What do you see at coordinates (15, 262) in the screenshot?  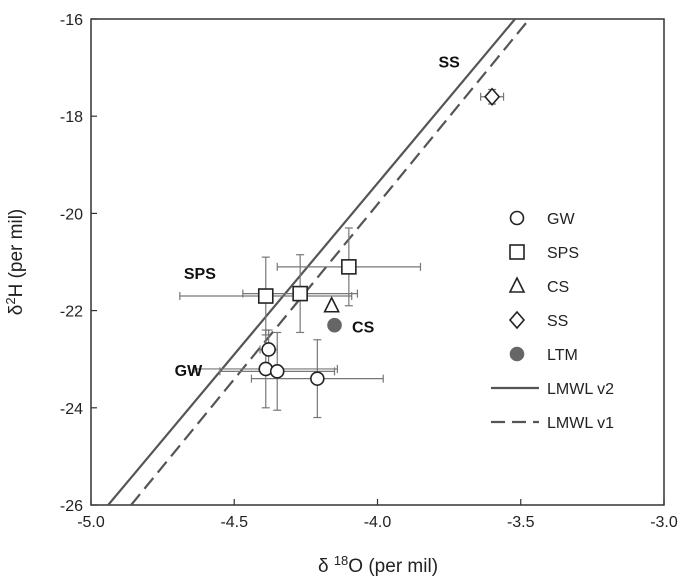 I see `y-axis-title: δ2H (per mil)` at bounding box center [15, 262].